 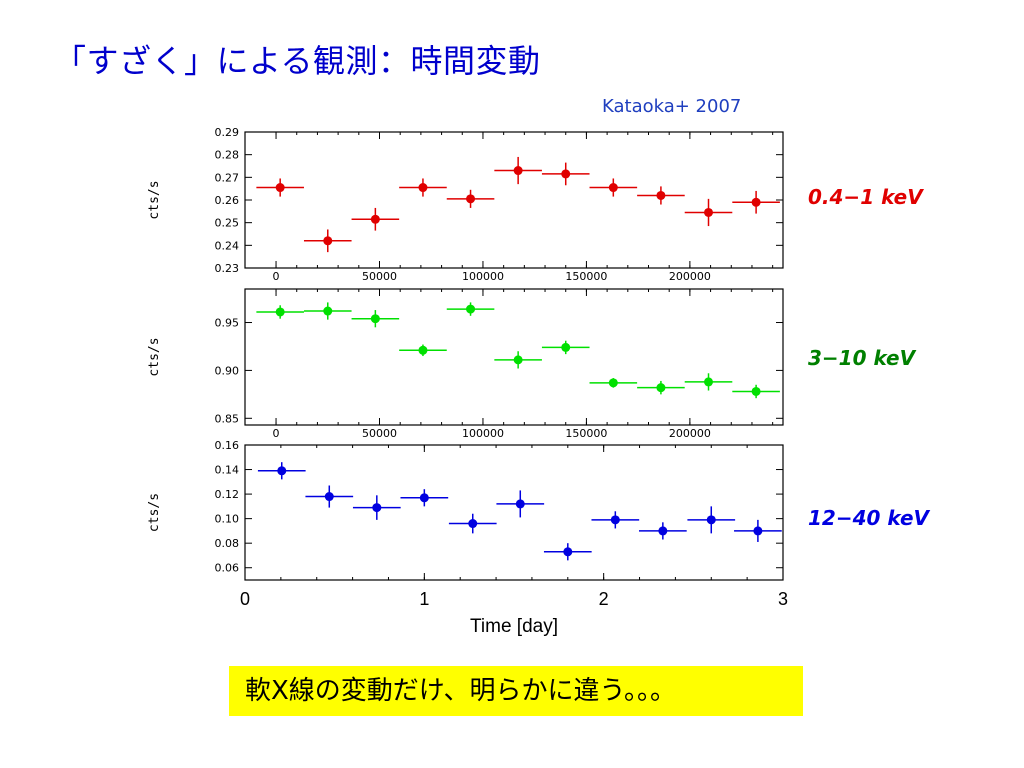 What do you see at coordinates (862, 358) in the screenshot?
I see `band-label-medium: 3−10 keV` at bounding box center [862, 358].